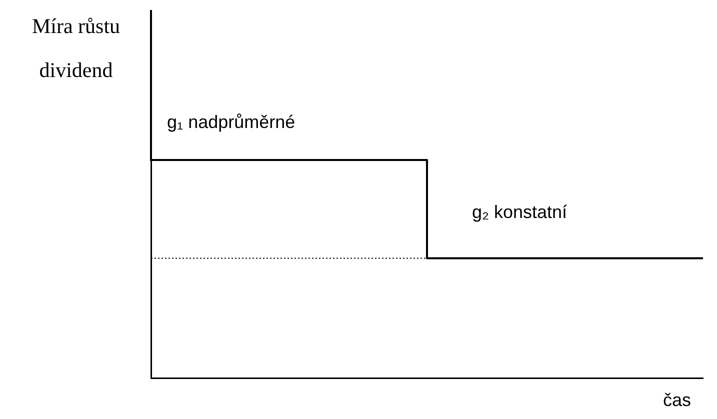  Describe the element at coordinates (677, 400) in the screenshot. I see `x-axis-title: čas` at that location.